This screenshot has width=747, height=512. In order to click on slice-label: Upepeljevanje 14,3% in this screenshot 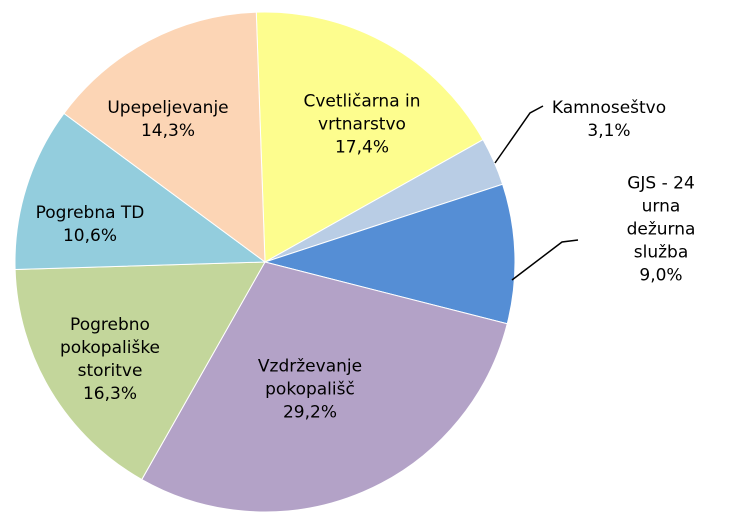, I will do `click(167, 120)`.